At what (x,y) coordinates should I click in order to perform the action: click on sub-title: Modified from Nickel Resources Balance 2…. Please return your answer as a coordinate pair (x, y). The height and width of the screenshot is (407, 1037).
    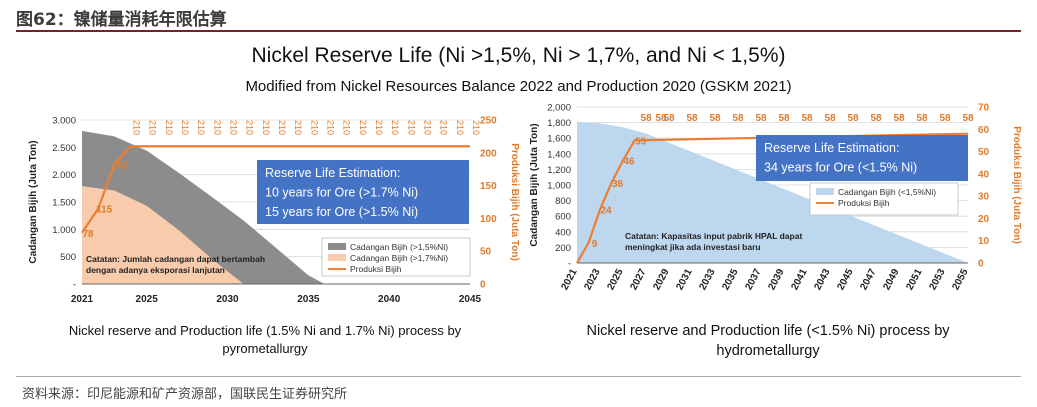
    Looking at the image, I should click on (518, 86).